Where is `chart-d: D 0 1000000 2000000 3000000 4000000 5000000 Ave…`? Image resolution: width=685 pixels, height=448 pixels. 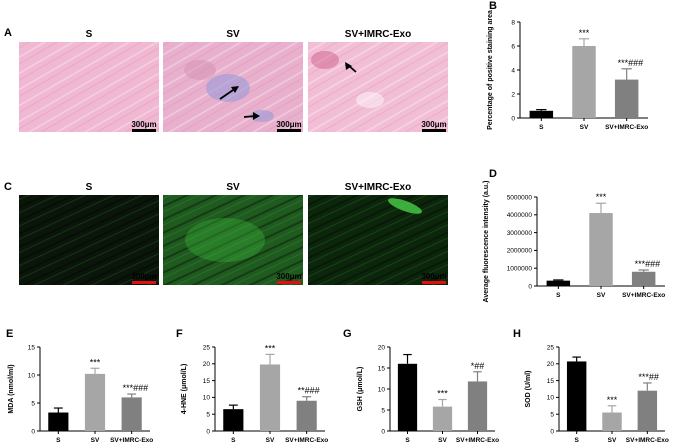
chart-d: D 0 1000000 2000000 3000000 4000000 5000000 Ave… is located at coordinates (574, 235).